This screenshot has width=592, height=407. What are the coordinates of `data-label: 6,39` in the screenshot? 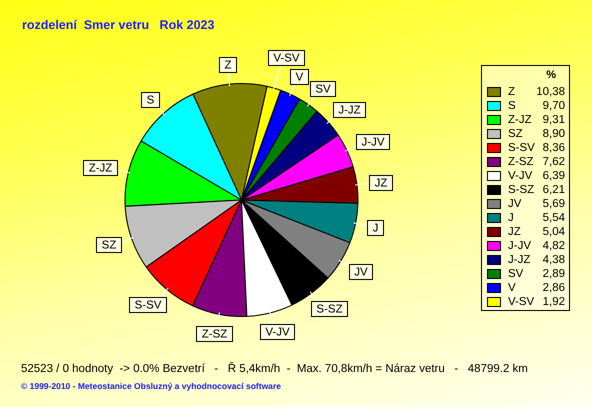 It's located at (553, 176).